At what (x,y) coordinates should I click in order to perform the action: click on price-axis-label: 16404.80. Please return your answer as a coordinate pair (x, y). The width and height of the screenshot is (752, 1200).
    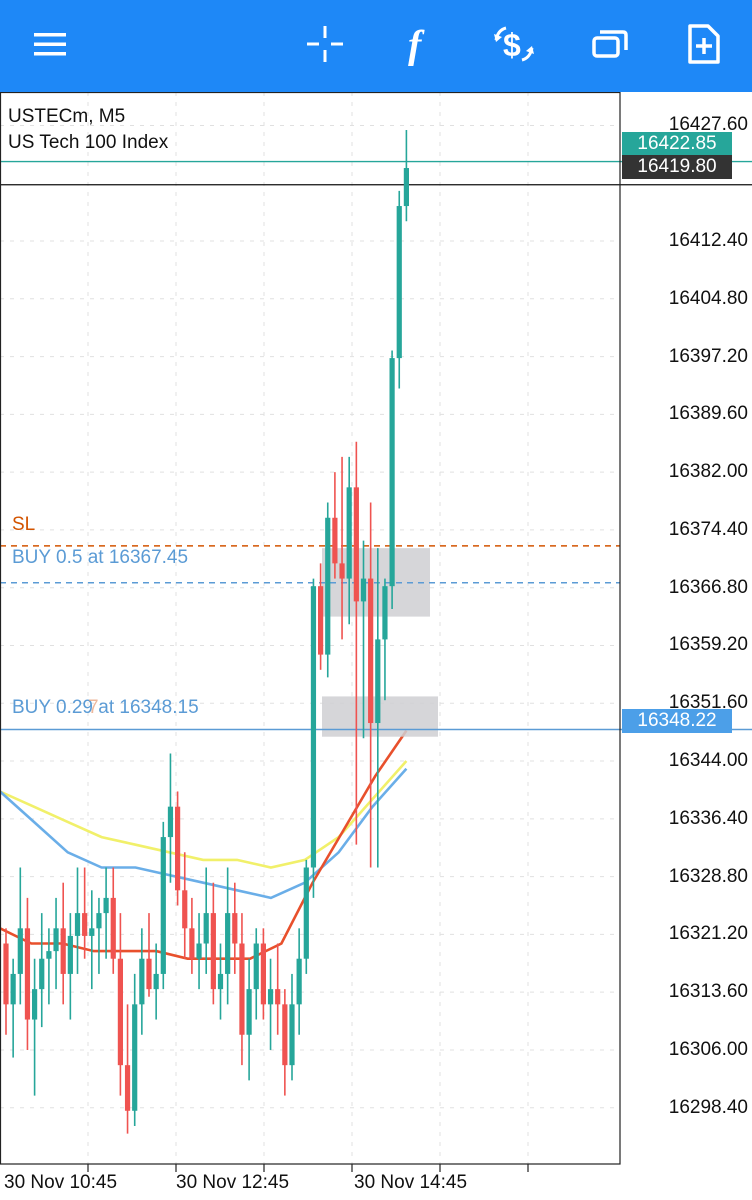
    Looking at the image, I should click on (708, 298).